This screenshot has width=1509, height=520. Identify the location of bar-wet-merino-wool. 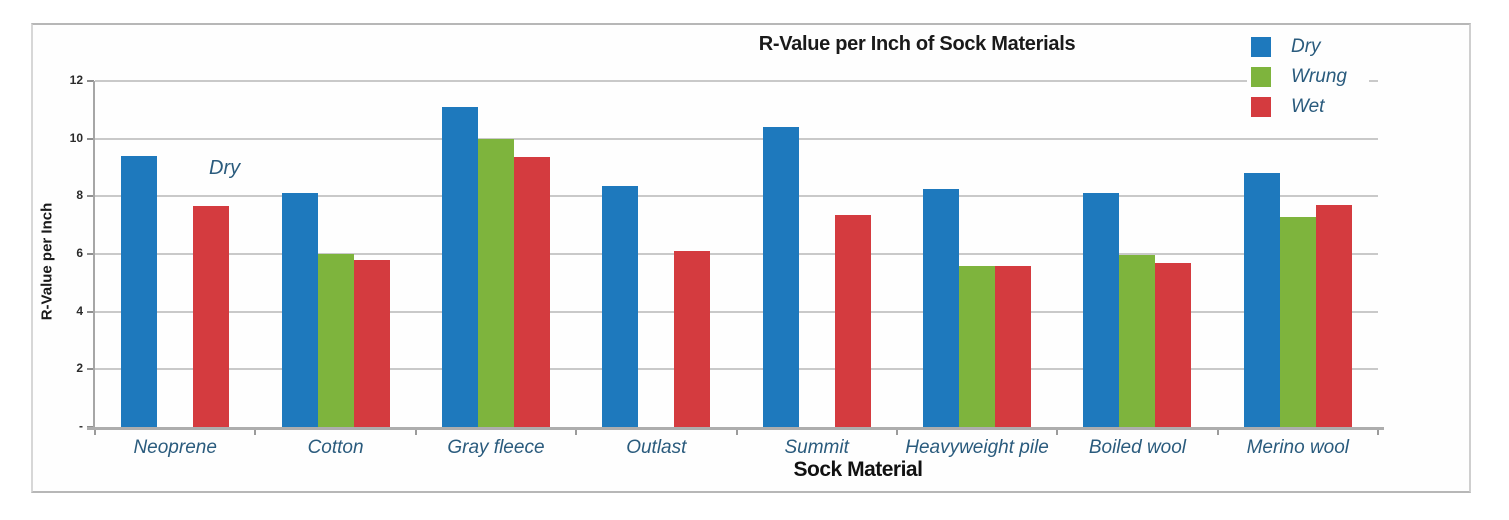
(1333, 315).